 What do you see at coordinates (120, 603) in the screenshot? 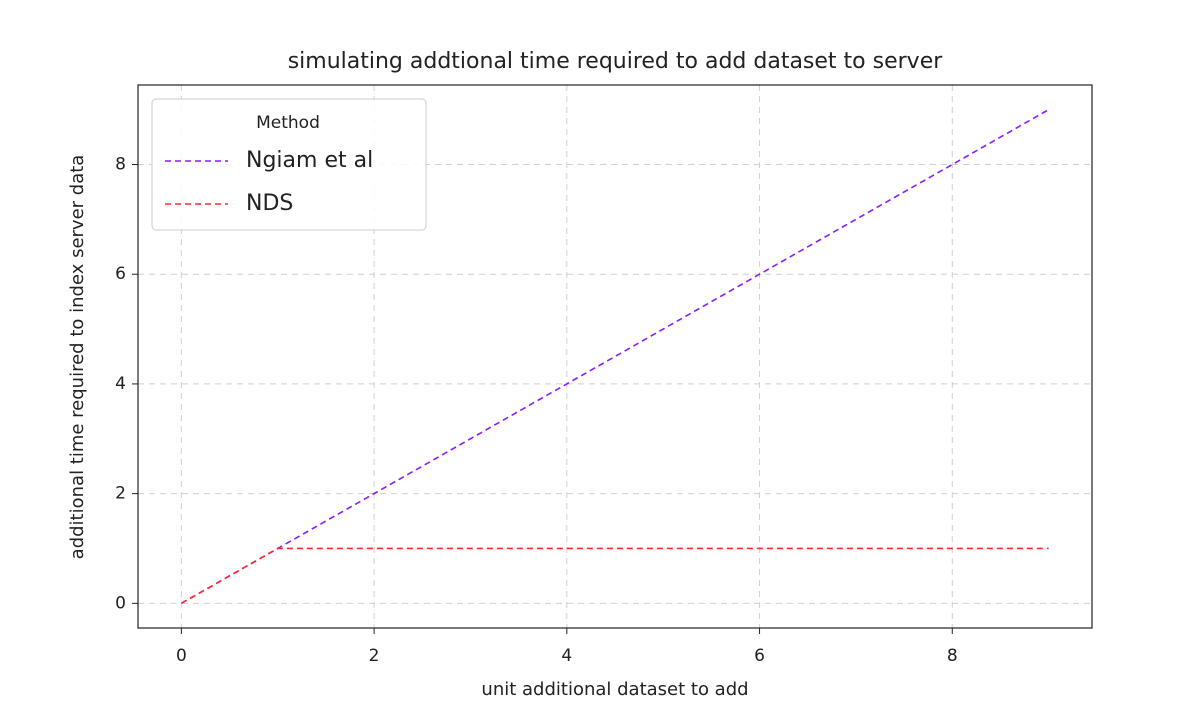
I see `y-tick-label: 0` at bounding box center [120, 603].